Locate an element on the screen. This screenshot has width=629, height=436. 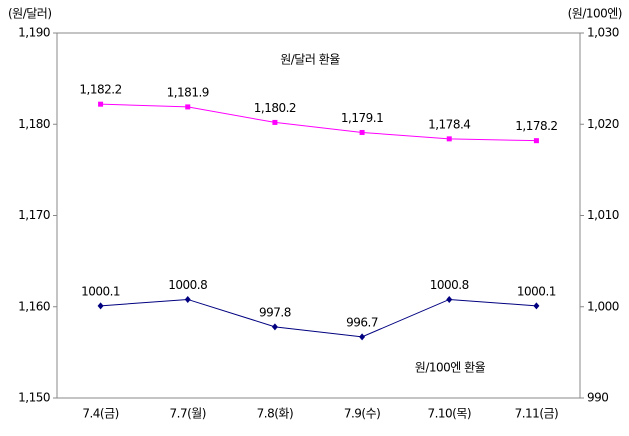
x-tick-label: 7.11(금) is located at coordinates (537, 414).